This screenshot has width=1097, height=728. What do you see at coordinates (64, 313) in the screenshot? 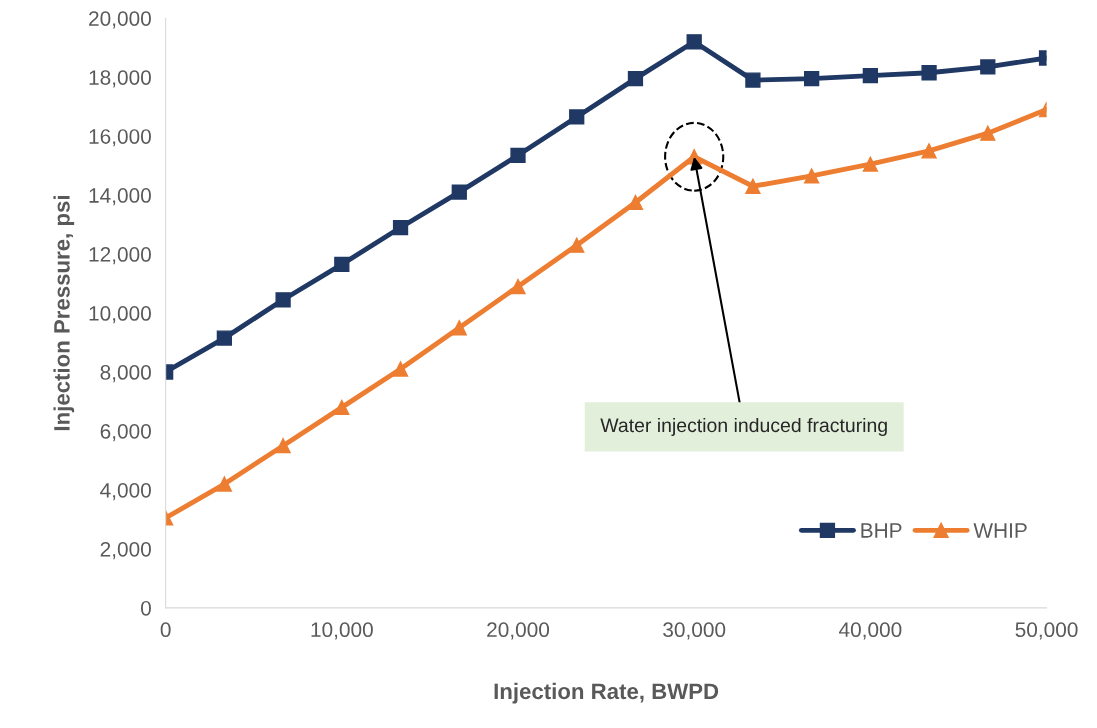
I see `y-axis-title: Injection Pressure, psi` at bounding box center [64, 313].